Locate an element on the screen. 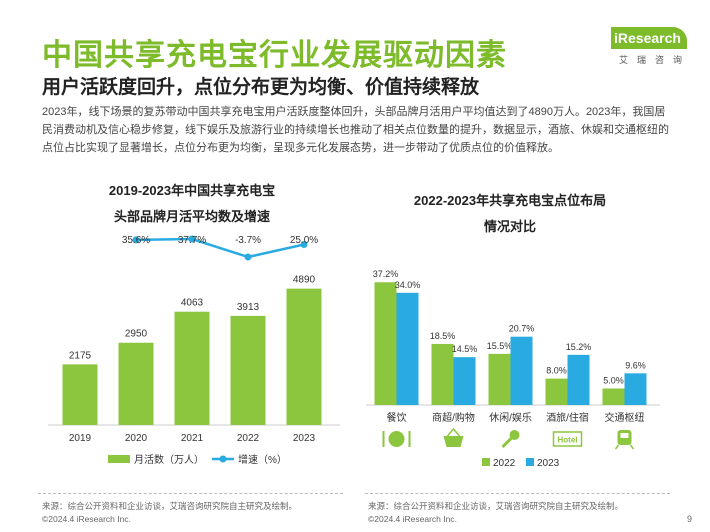  train-icon is located at coordinates (624, 440).